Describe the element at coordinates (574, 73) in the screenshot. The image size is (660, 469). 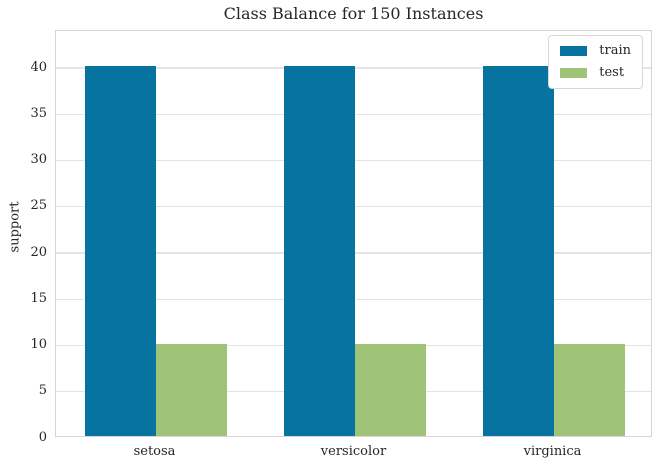
I see `test-color-swatch` at that location.